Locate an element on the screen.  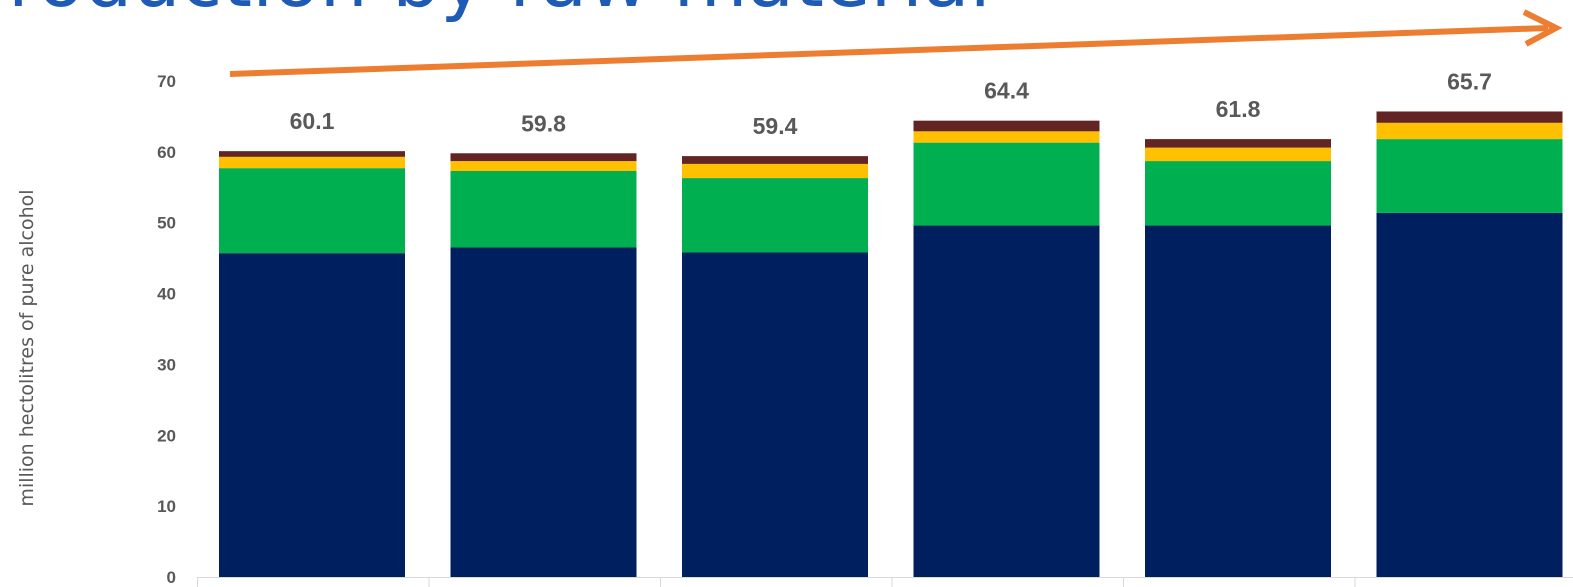
y-tick-label: 10 is located at coordinates (166, 506).